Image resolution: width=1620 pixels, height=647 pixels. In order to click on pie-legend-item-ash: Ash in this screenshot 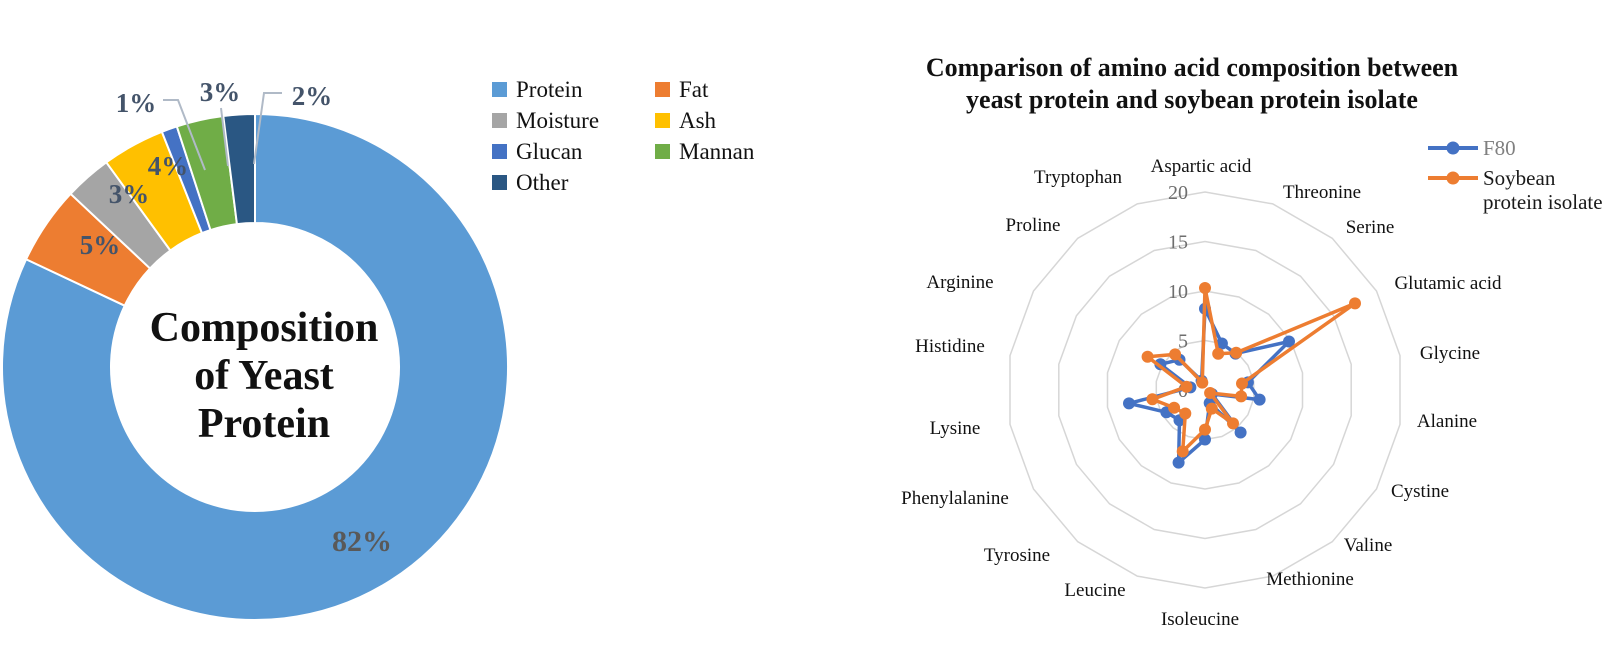, I will do `click(704, 120)`.